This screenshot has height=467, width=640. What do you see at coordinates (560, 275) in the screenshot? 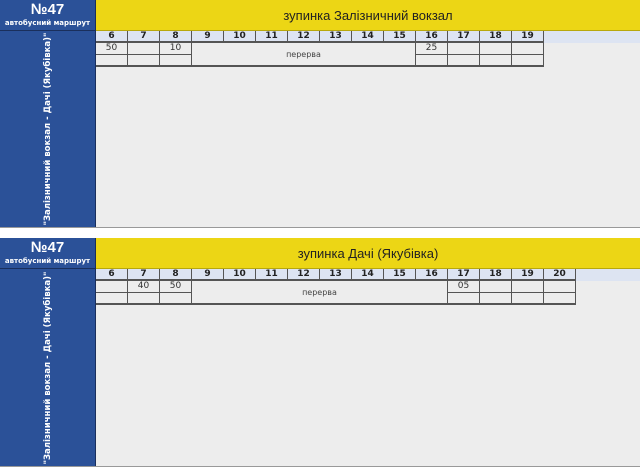
I see `hour-header-20: 20` at bounding box center [560, 275].